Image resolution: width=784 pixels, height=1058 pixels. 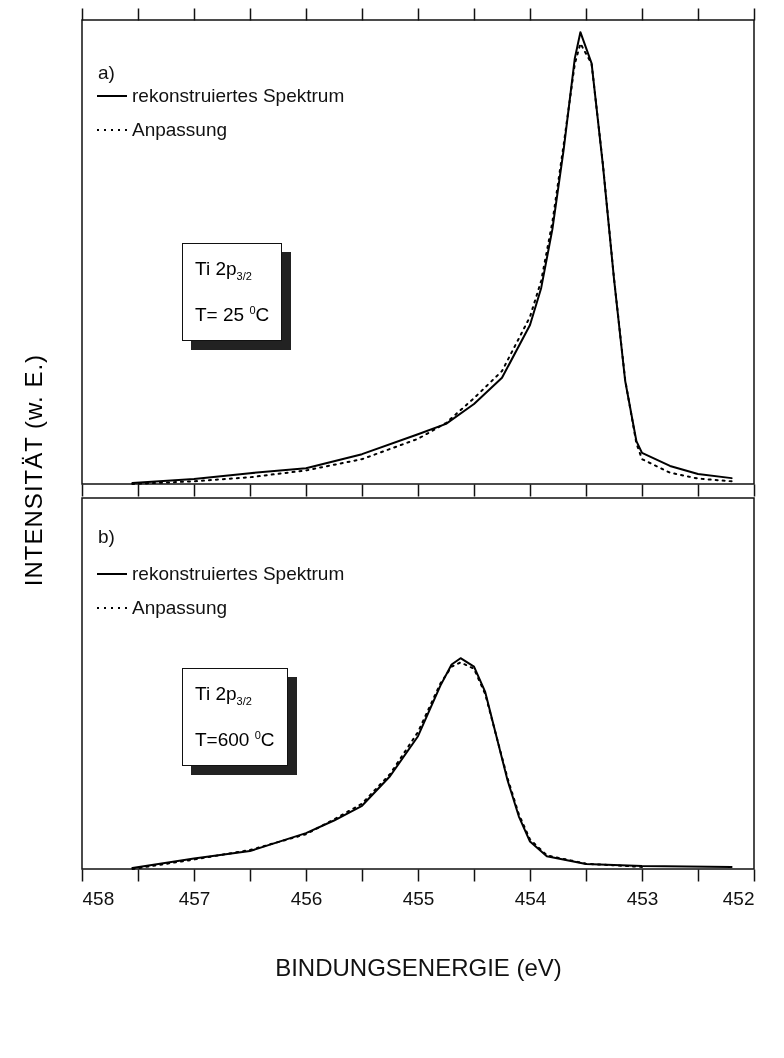 I want to click on x-tick-label: 456, so click(x=306, y=898).